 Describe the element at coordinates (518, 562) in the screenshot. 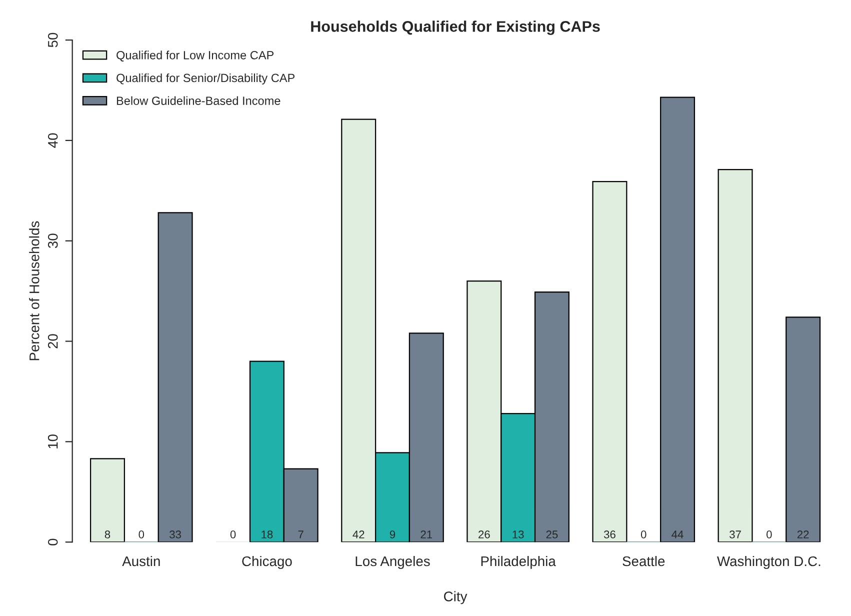

I see `x-tick-label: Philadelphia` at that location.